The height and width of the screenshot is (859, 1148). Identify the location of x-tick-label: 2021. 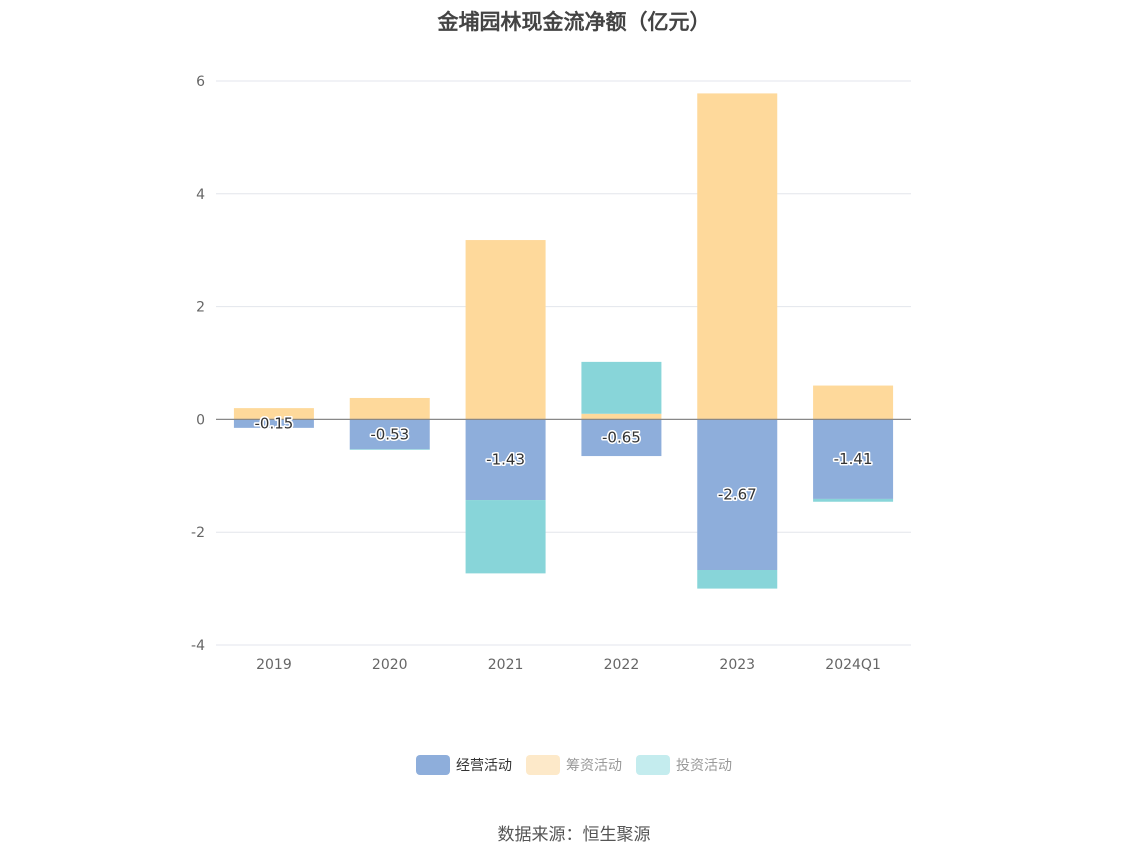
(506, 665).